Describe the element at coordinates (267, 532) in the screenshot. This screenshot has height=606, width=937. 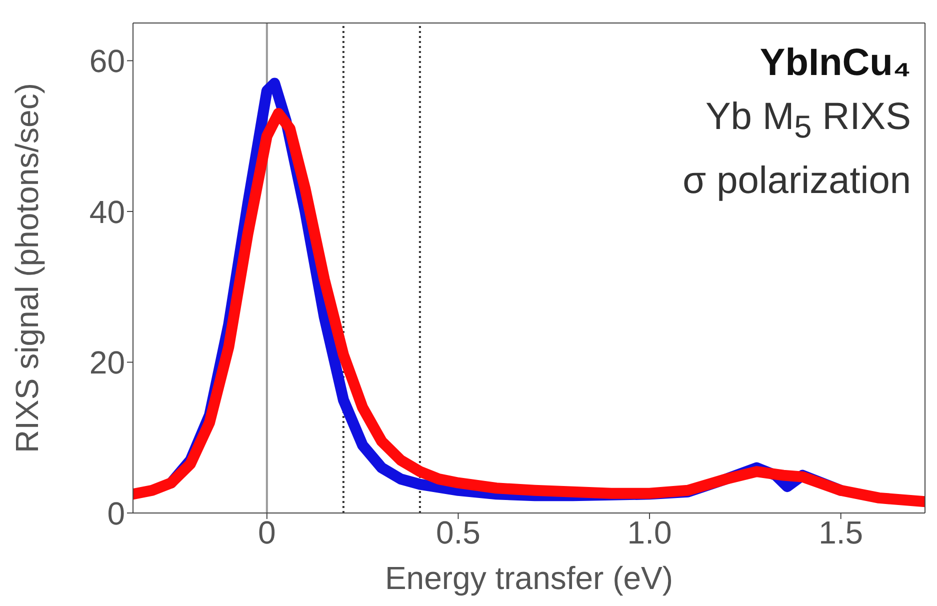
I see `x-tick-label: 0` at that location.